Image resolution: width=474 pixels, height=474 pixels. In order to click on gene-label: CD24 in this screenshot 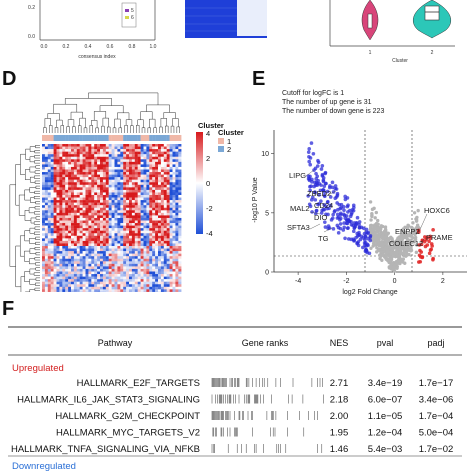, I will do `click(323, 205)`.